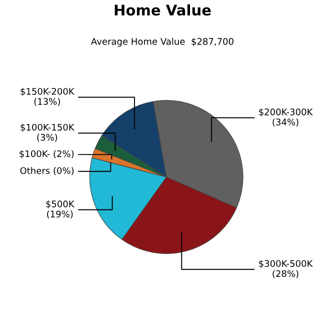 The height and width of the screenshot is (325, 325). I want to click on data-label: (34%), so click(285, 122).